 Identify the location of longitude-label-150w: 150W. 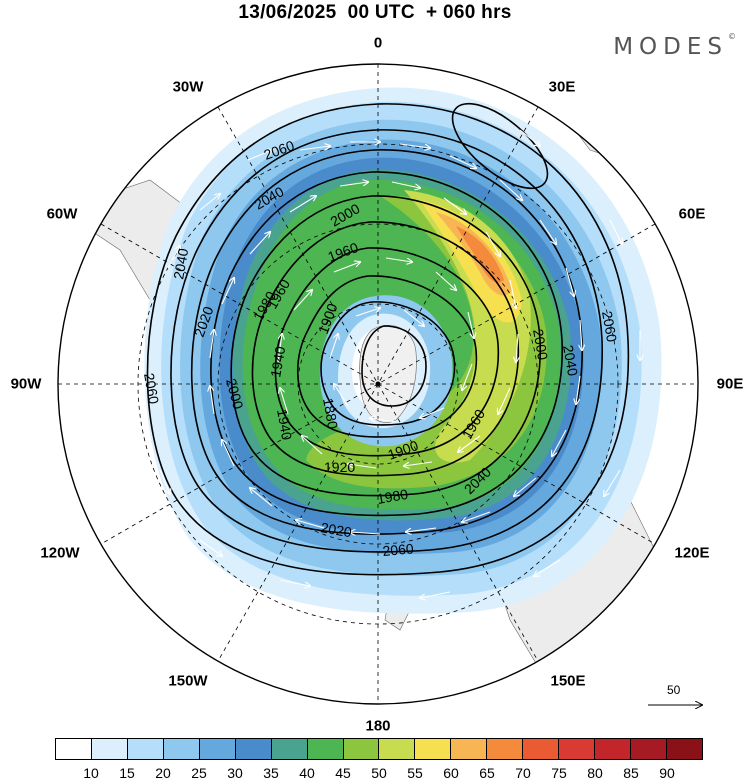
(188, 681).